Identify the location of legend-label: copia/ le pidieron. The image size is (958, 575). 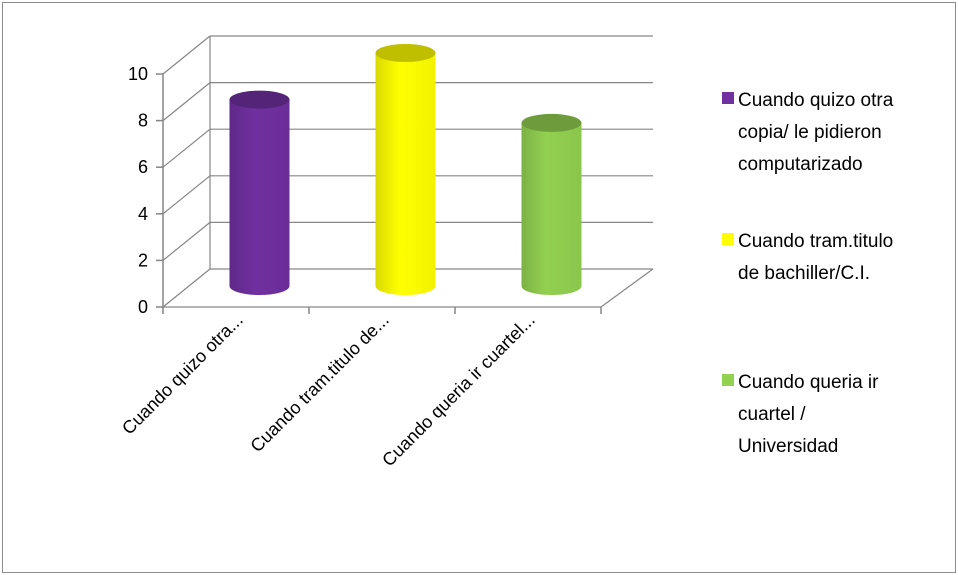
(810, 132).